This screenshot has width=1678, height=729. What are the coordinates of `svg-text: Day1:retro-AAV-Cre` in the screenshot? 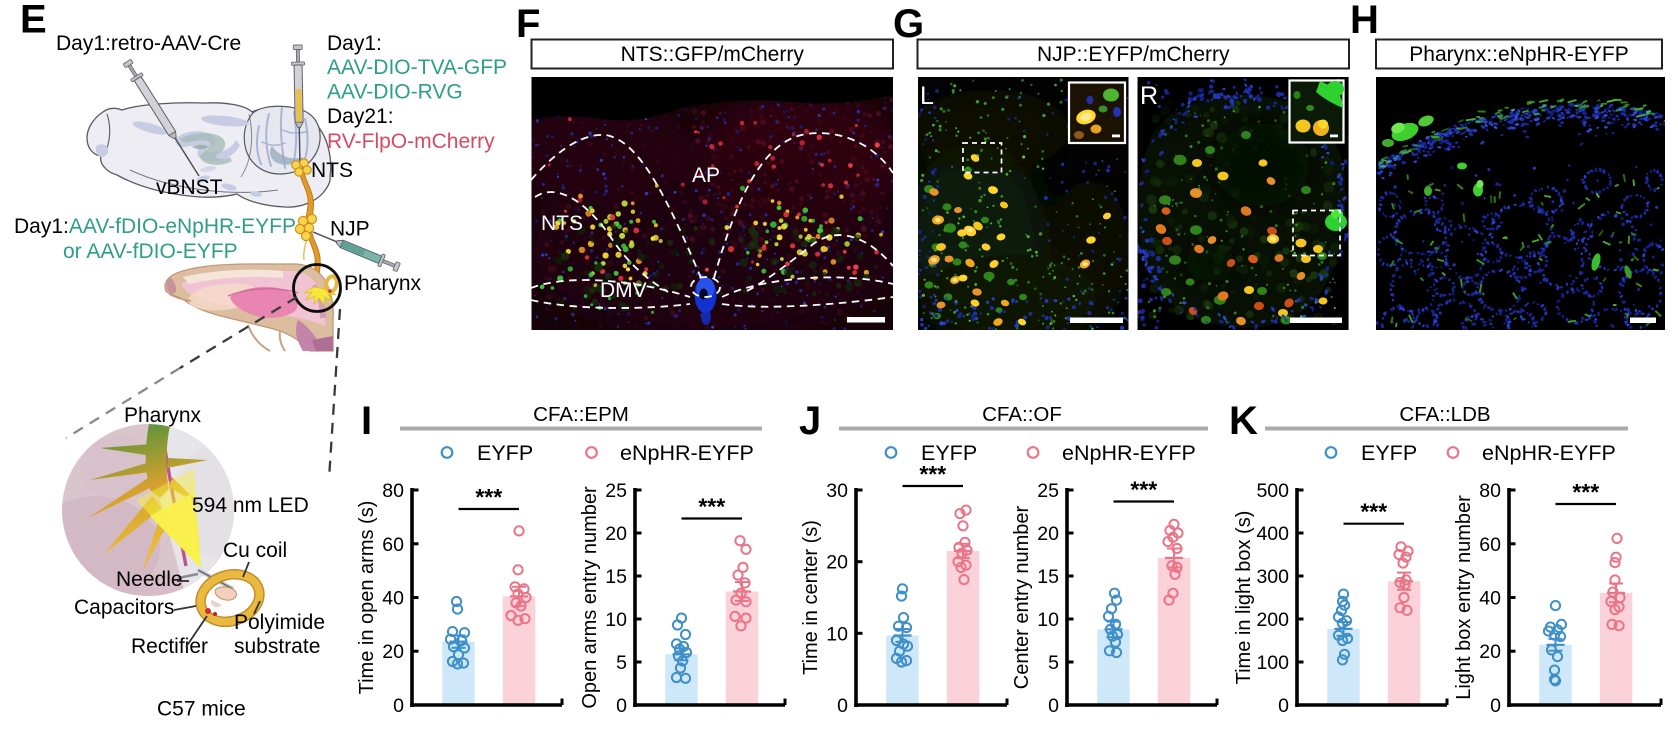 It's located at (148, 43).